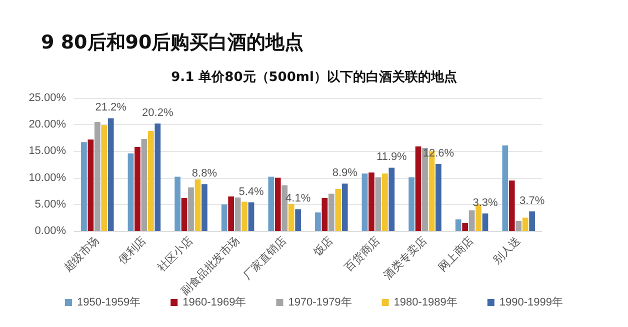 This screenshot has width=628, height=327. What do you see at coordinates (108, 302) in the screenshot?
I see `legend-label: 1950-1959年` at bounding box center [108, 302].